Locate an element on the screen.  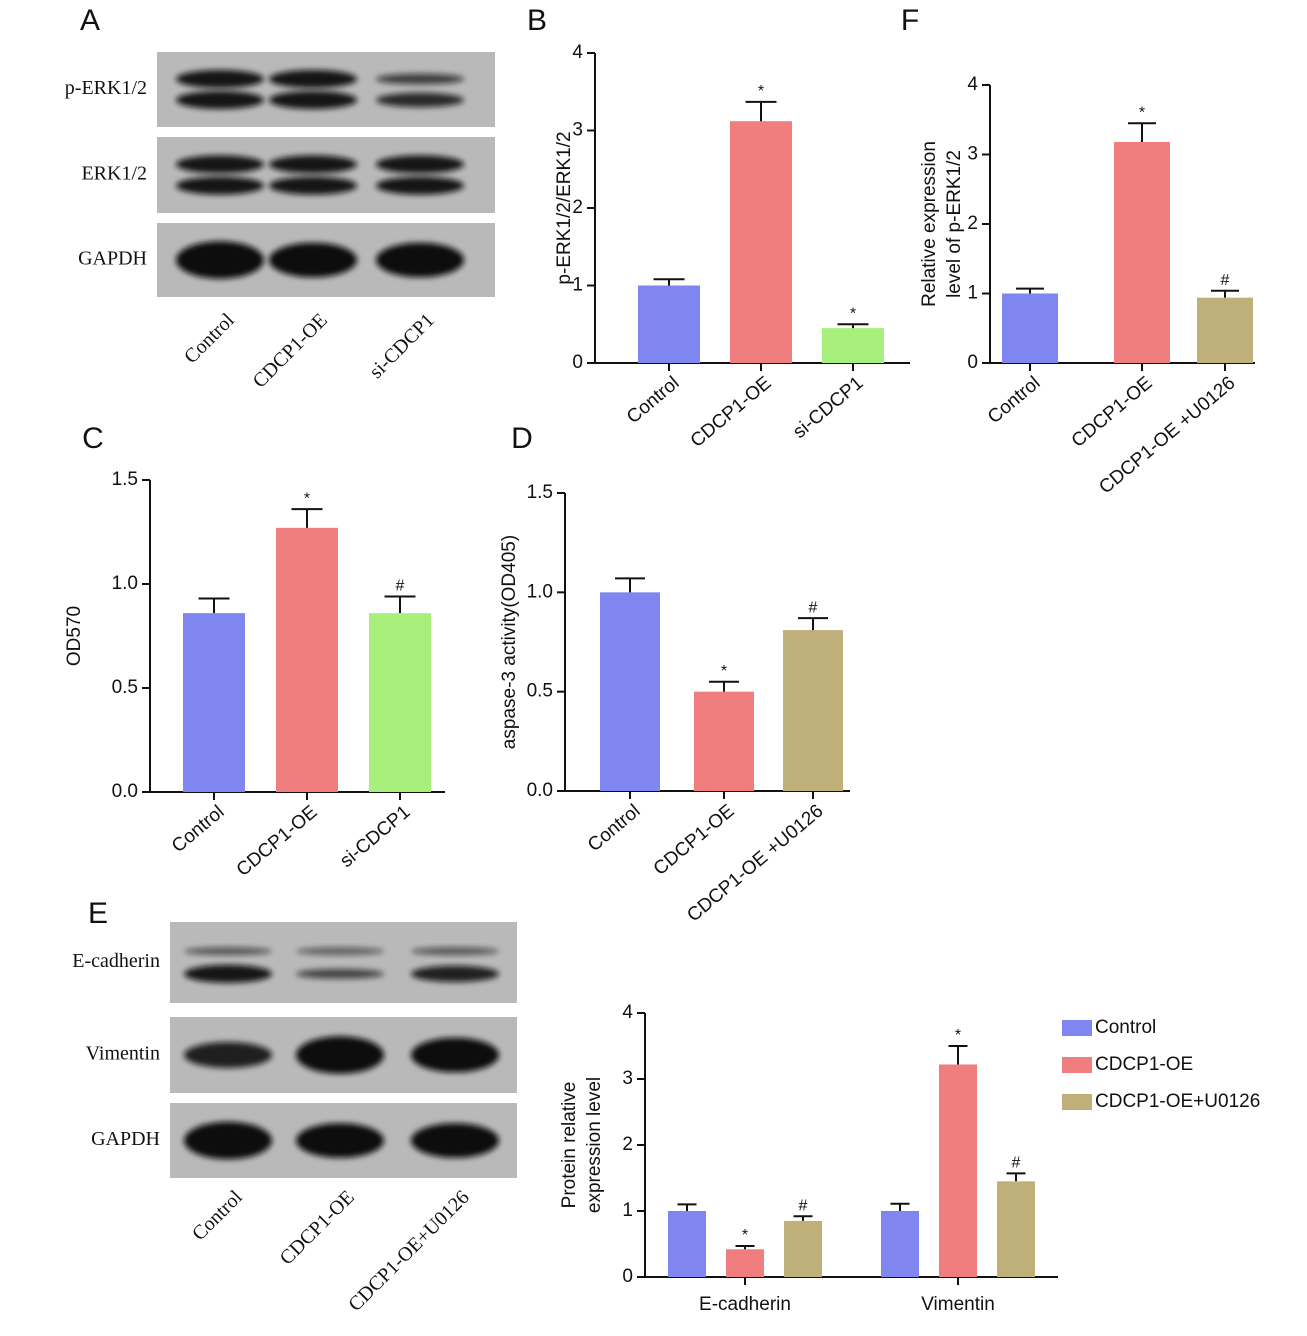
panel-letter: A is located at coordinates (90, 20).